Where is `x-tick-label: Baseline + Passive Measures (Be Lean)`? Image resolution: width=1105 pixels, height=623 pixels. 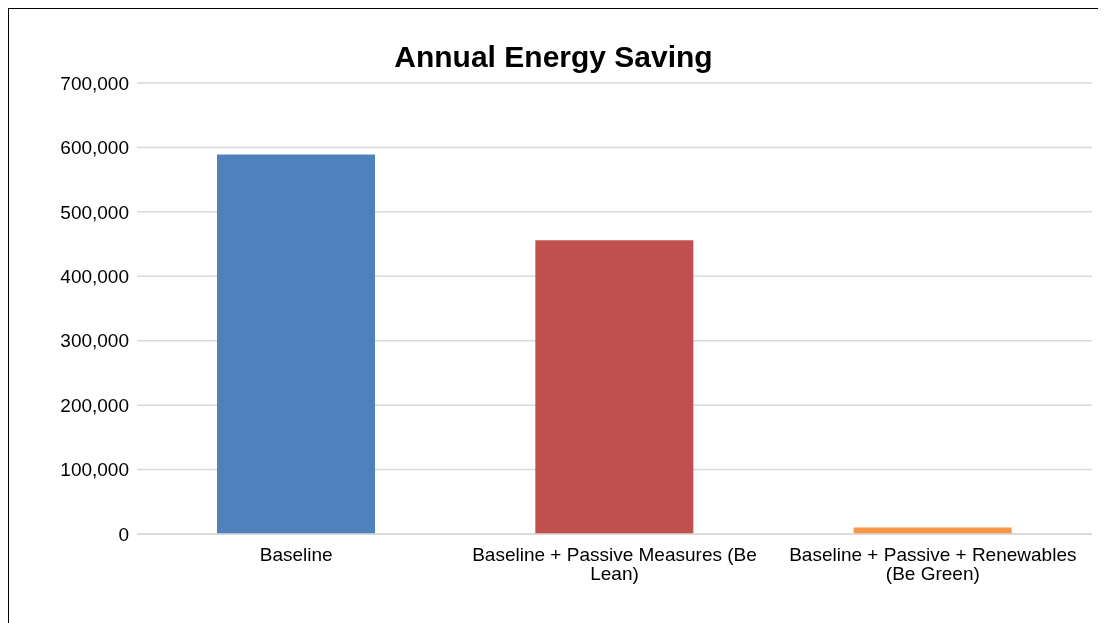
x-tick-label: Baseline + Passive Measures (Be Lean) is located at coordinates (614, 564).